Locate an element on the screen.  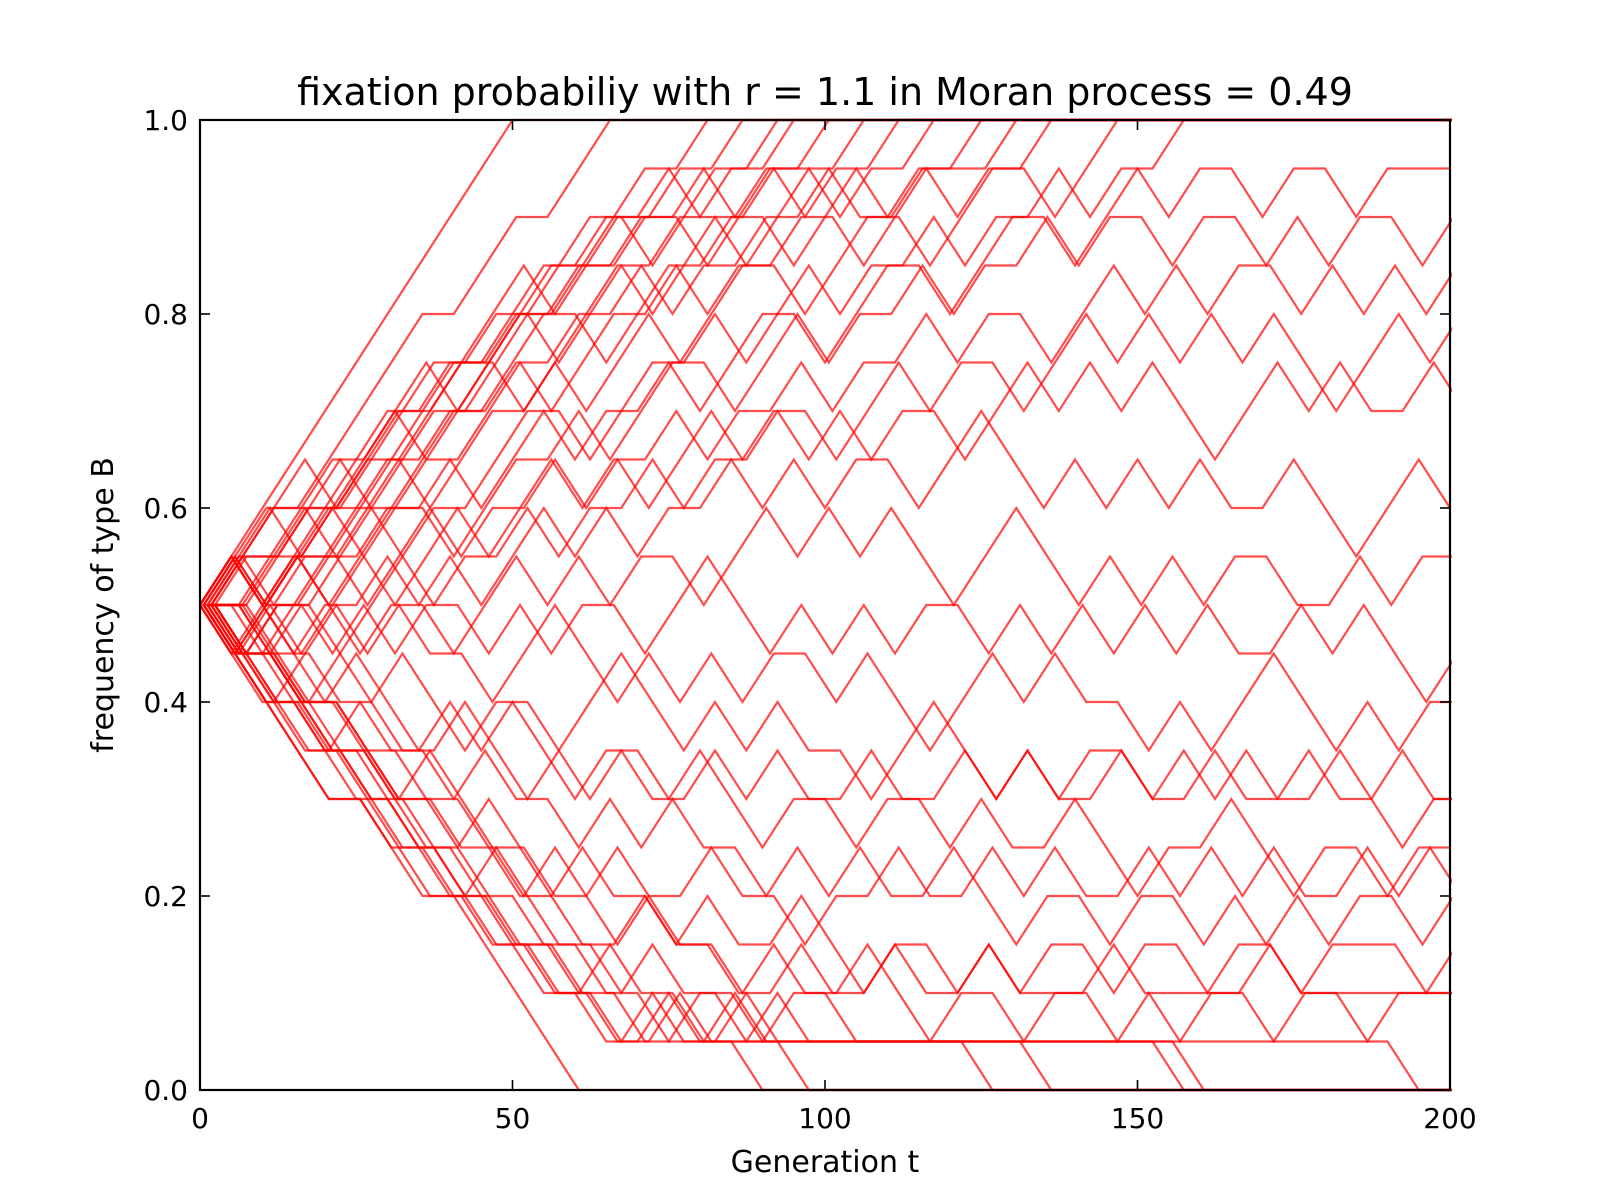
x-tick-label: 100 is located at coordinates (824, 1118).